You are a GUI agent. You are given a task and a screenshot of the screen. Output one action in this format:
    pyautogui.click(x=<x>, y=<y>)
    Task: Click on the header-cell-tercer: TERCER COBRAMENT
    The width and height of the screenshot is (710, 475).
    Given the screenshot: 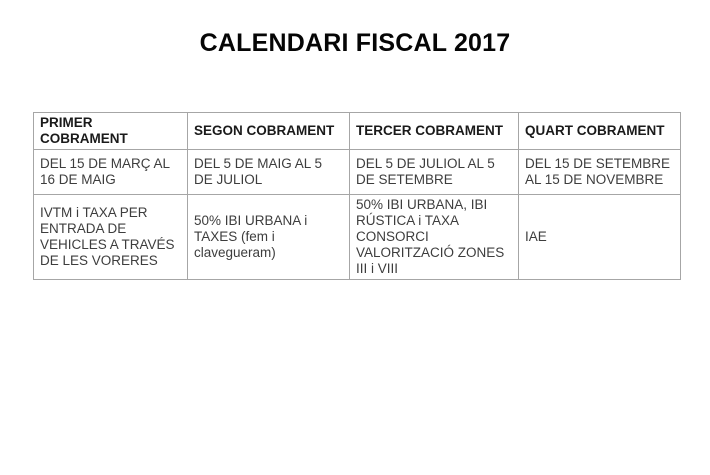 What is the action you would take?
    pyautogui.click(x=434, y=131)
    